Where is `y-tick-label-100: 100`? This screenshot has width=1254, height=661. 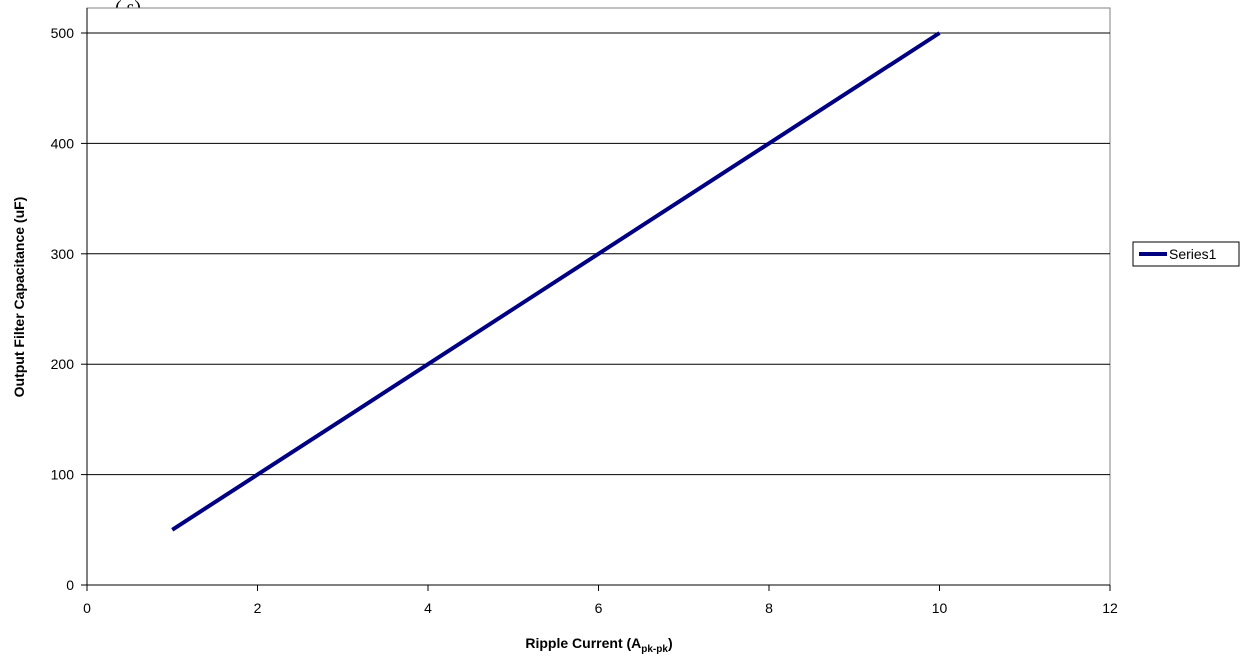
y-tick-label-100: 100 is located at coordinates (63, 475).